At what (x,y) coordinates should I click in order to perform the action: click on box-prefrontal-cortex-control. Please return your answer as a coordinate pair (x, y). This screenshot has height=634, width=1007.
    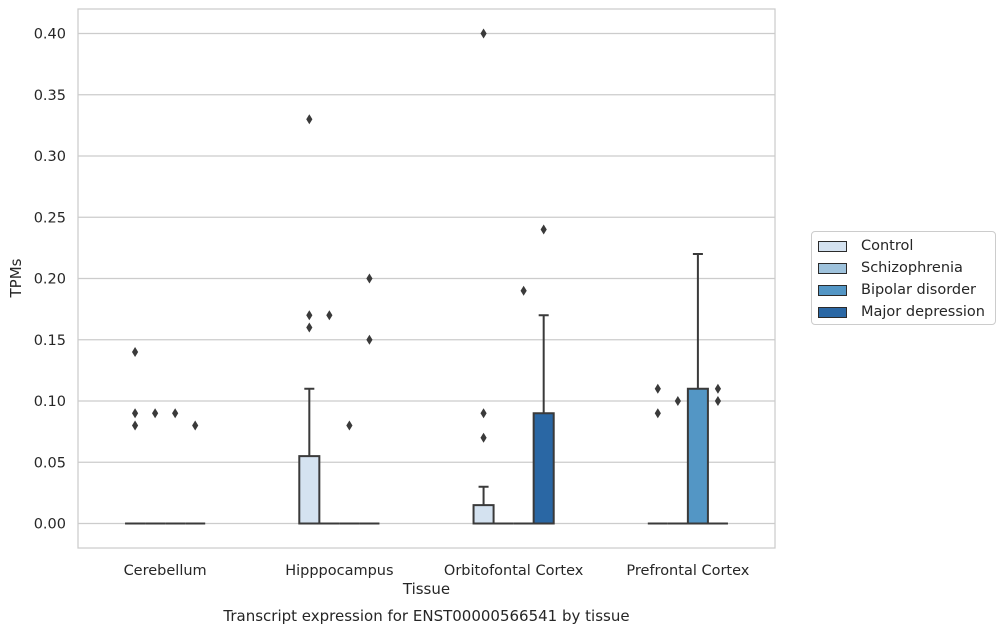
    Looking at the image, I should click on (657, 454).